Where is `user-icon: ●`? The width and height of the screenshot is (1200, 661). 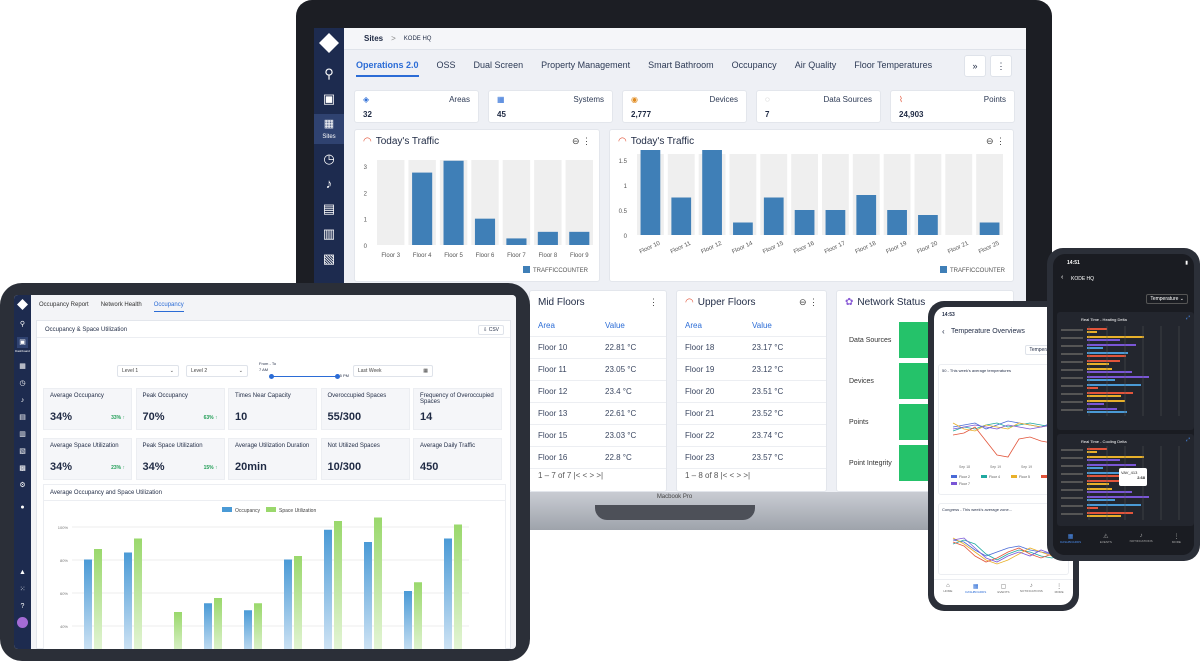
user-icon: ● is located at coordinates (22, 507).